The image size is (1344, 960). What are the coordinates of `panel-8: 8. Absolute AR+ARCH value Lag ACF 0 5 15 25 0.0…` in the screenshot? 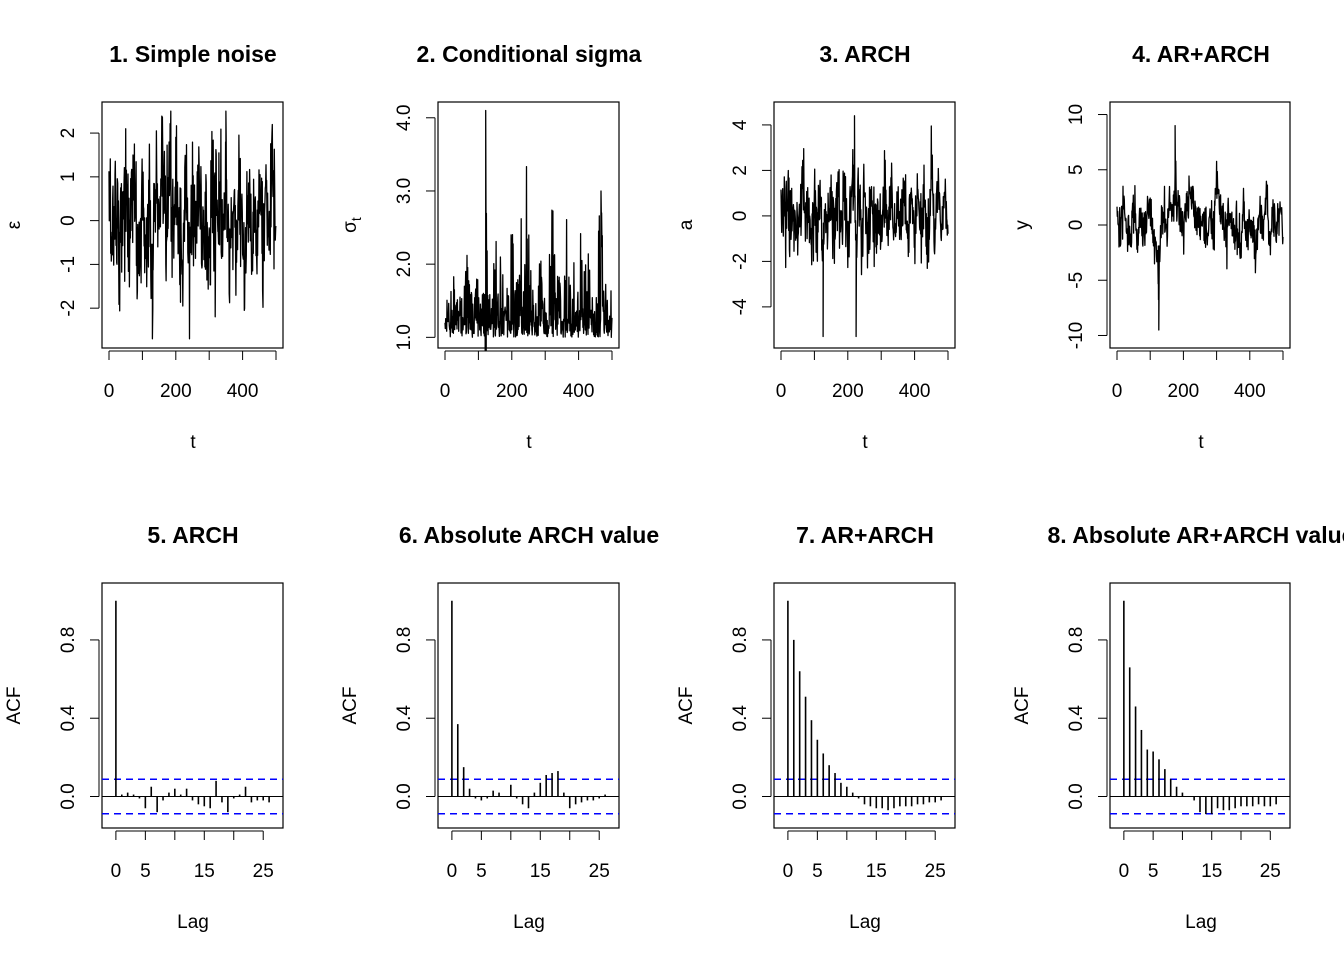 It's located at (1178, 727).